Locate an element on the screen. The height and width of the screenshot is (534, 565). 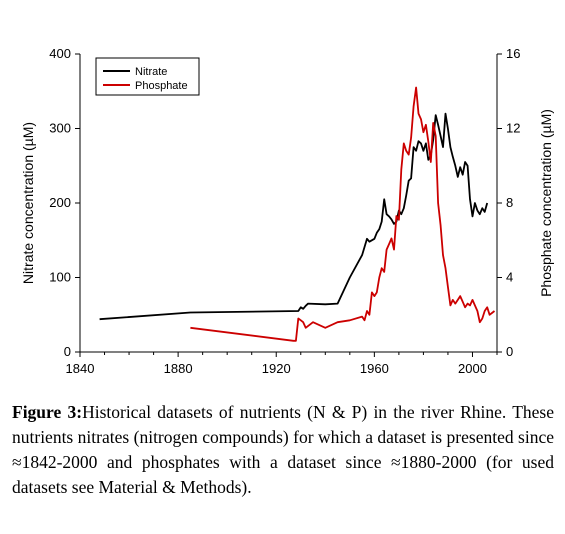
legend-label-phosphate: Phosphate is located at coordinates (161, 86).